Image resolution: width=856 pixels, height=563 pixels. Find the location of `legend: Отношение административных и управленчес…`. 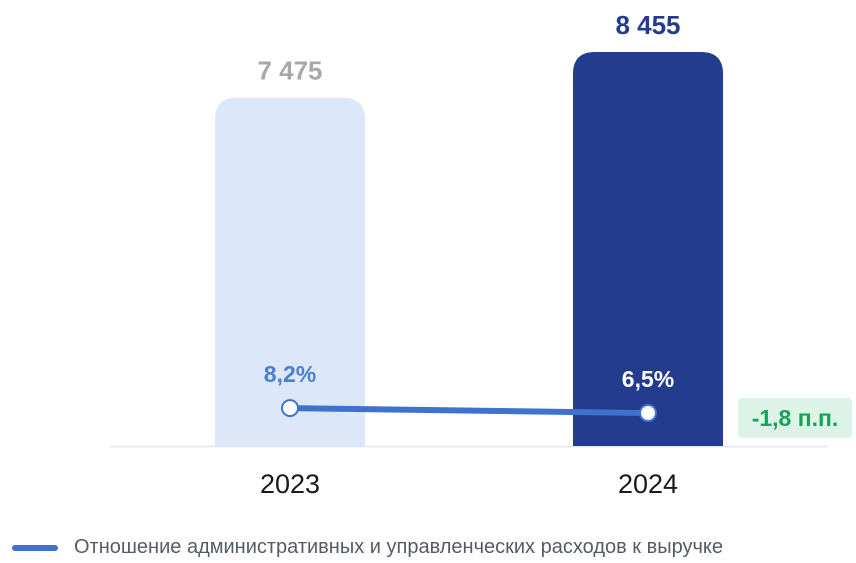

legend: Отношение административных и управленчес… is located at coordinates (367, 547).